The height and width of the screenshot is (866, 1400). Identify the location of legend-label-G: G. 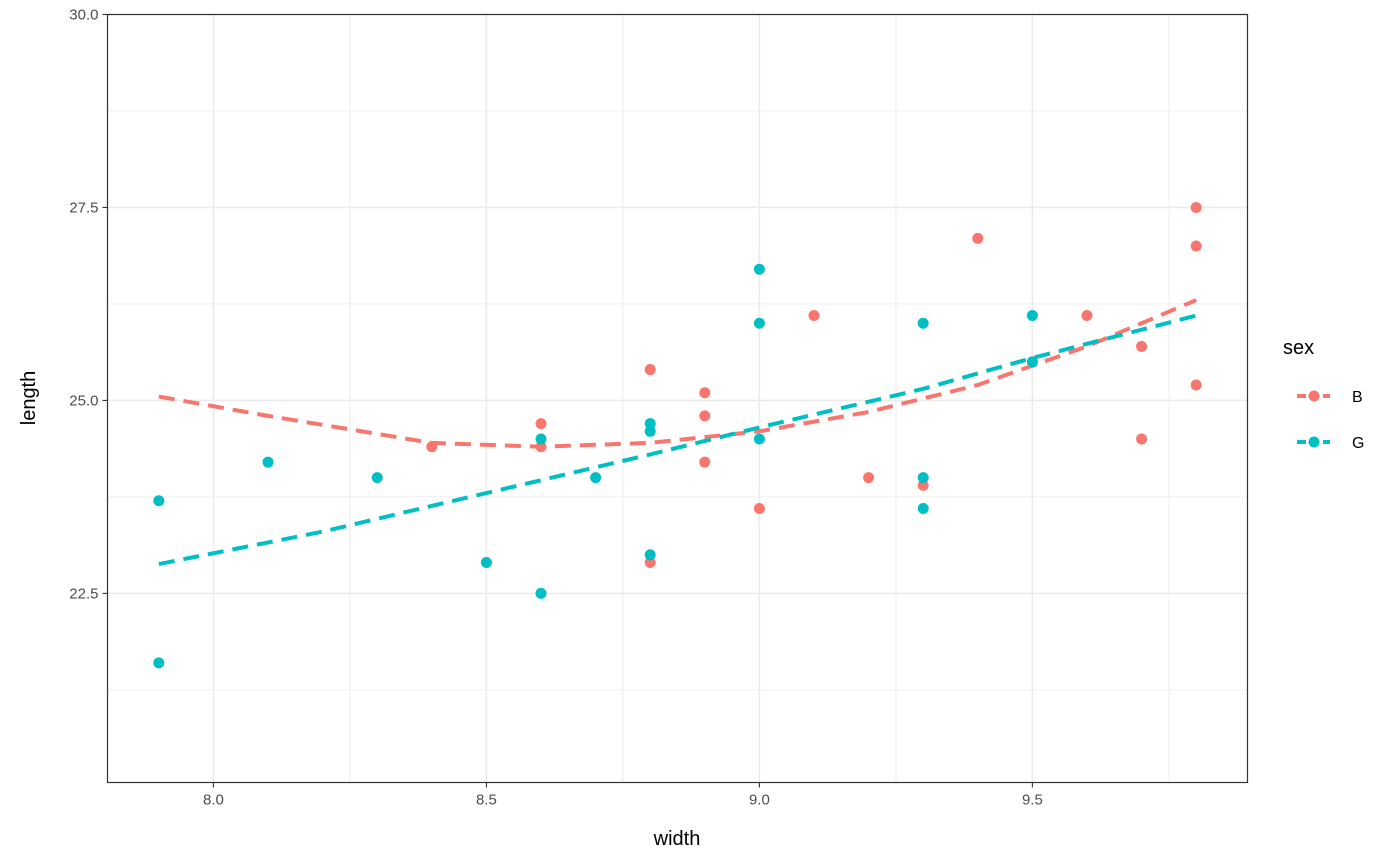
(1358, 443).